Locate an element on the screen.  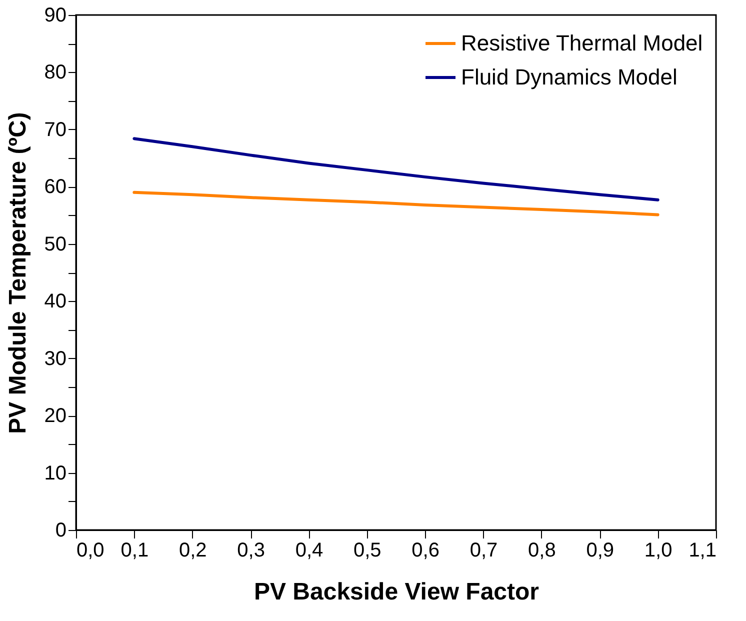
x-tick-label: 1,1 is located at coordinates (702, 551).